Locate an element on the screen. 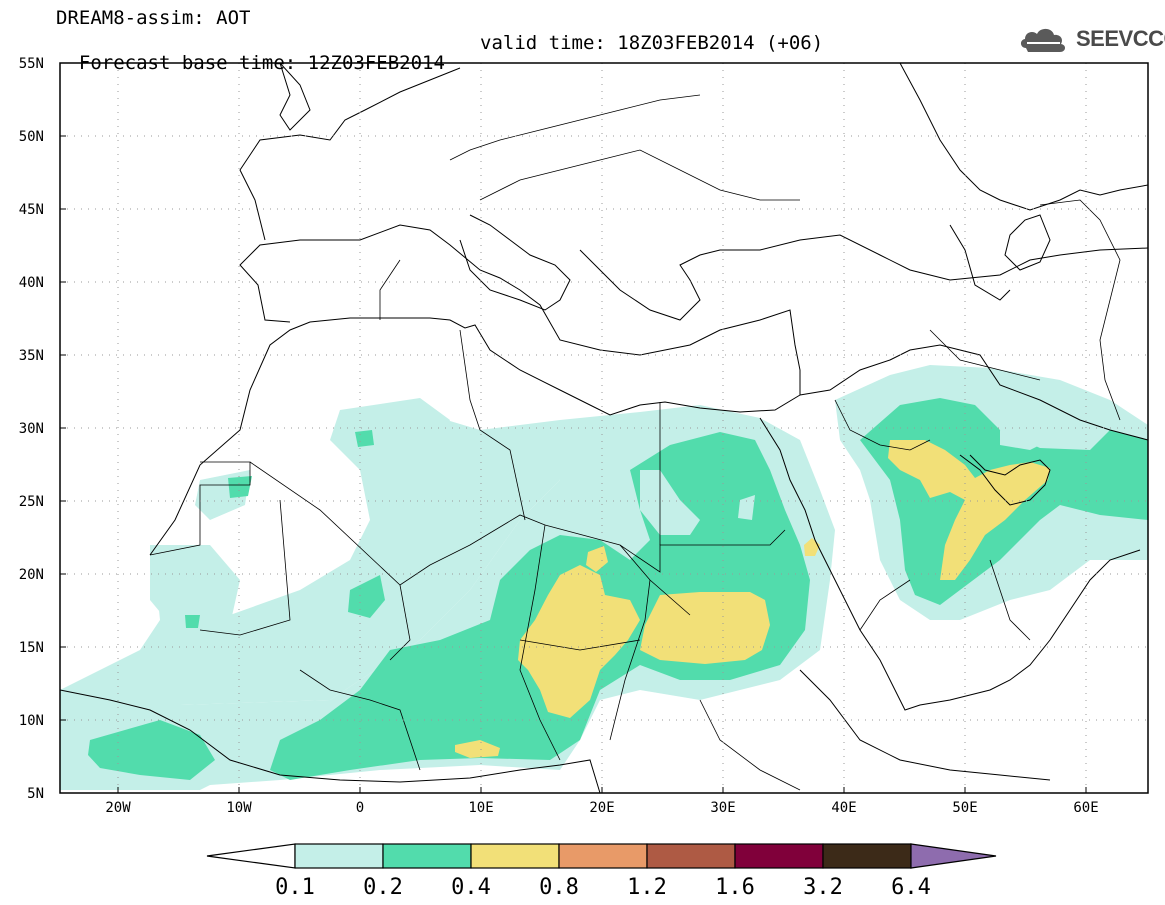  lat-label: 50N is located at coordinates (31, 137).